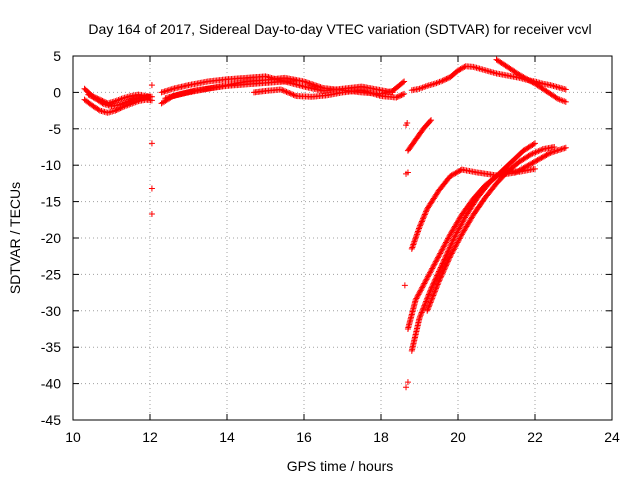 This screenshot has height=480, width=640. I want to click on x-tick-label: 14, so click(227, 437).